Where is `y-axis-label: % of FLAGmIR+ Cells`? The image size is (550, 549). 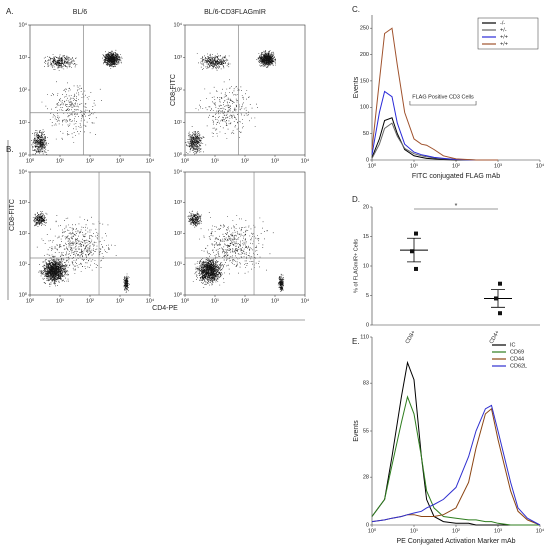
y-axis-label: % of FLAGmIR+ Cells is located at coordinates (356, 266).